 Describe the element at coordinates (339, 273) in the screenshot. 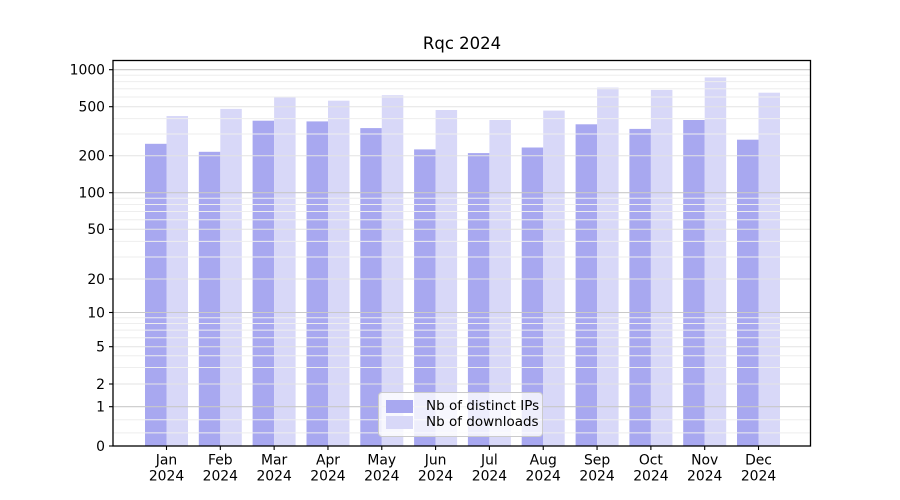

I see `bar-apr-downloads` at that location.